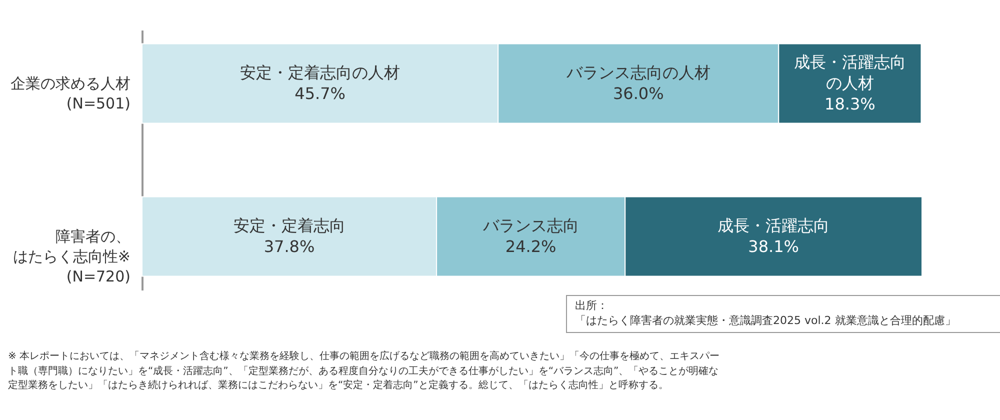 This screenshot has width=1000, height=420. I want to click on text: 出所：「はたらく障害者の就業実態・意識調査2025 vol.2 就業意識と合理的配慮」, so click(766, 314).